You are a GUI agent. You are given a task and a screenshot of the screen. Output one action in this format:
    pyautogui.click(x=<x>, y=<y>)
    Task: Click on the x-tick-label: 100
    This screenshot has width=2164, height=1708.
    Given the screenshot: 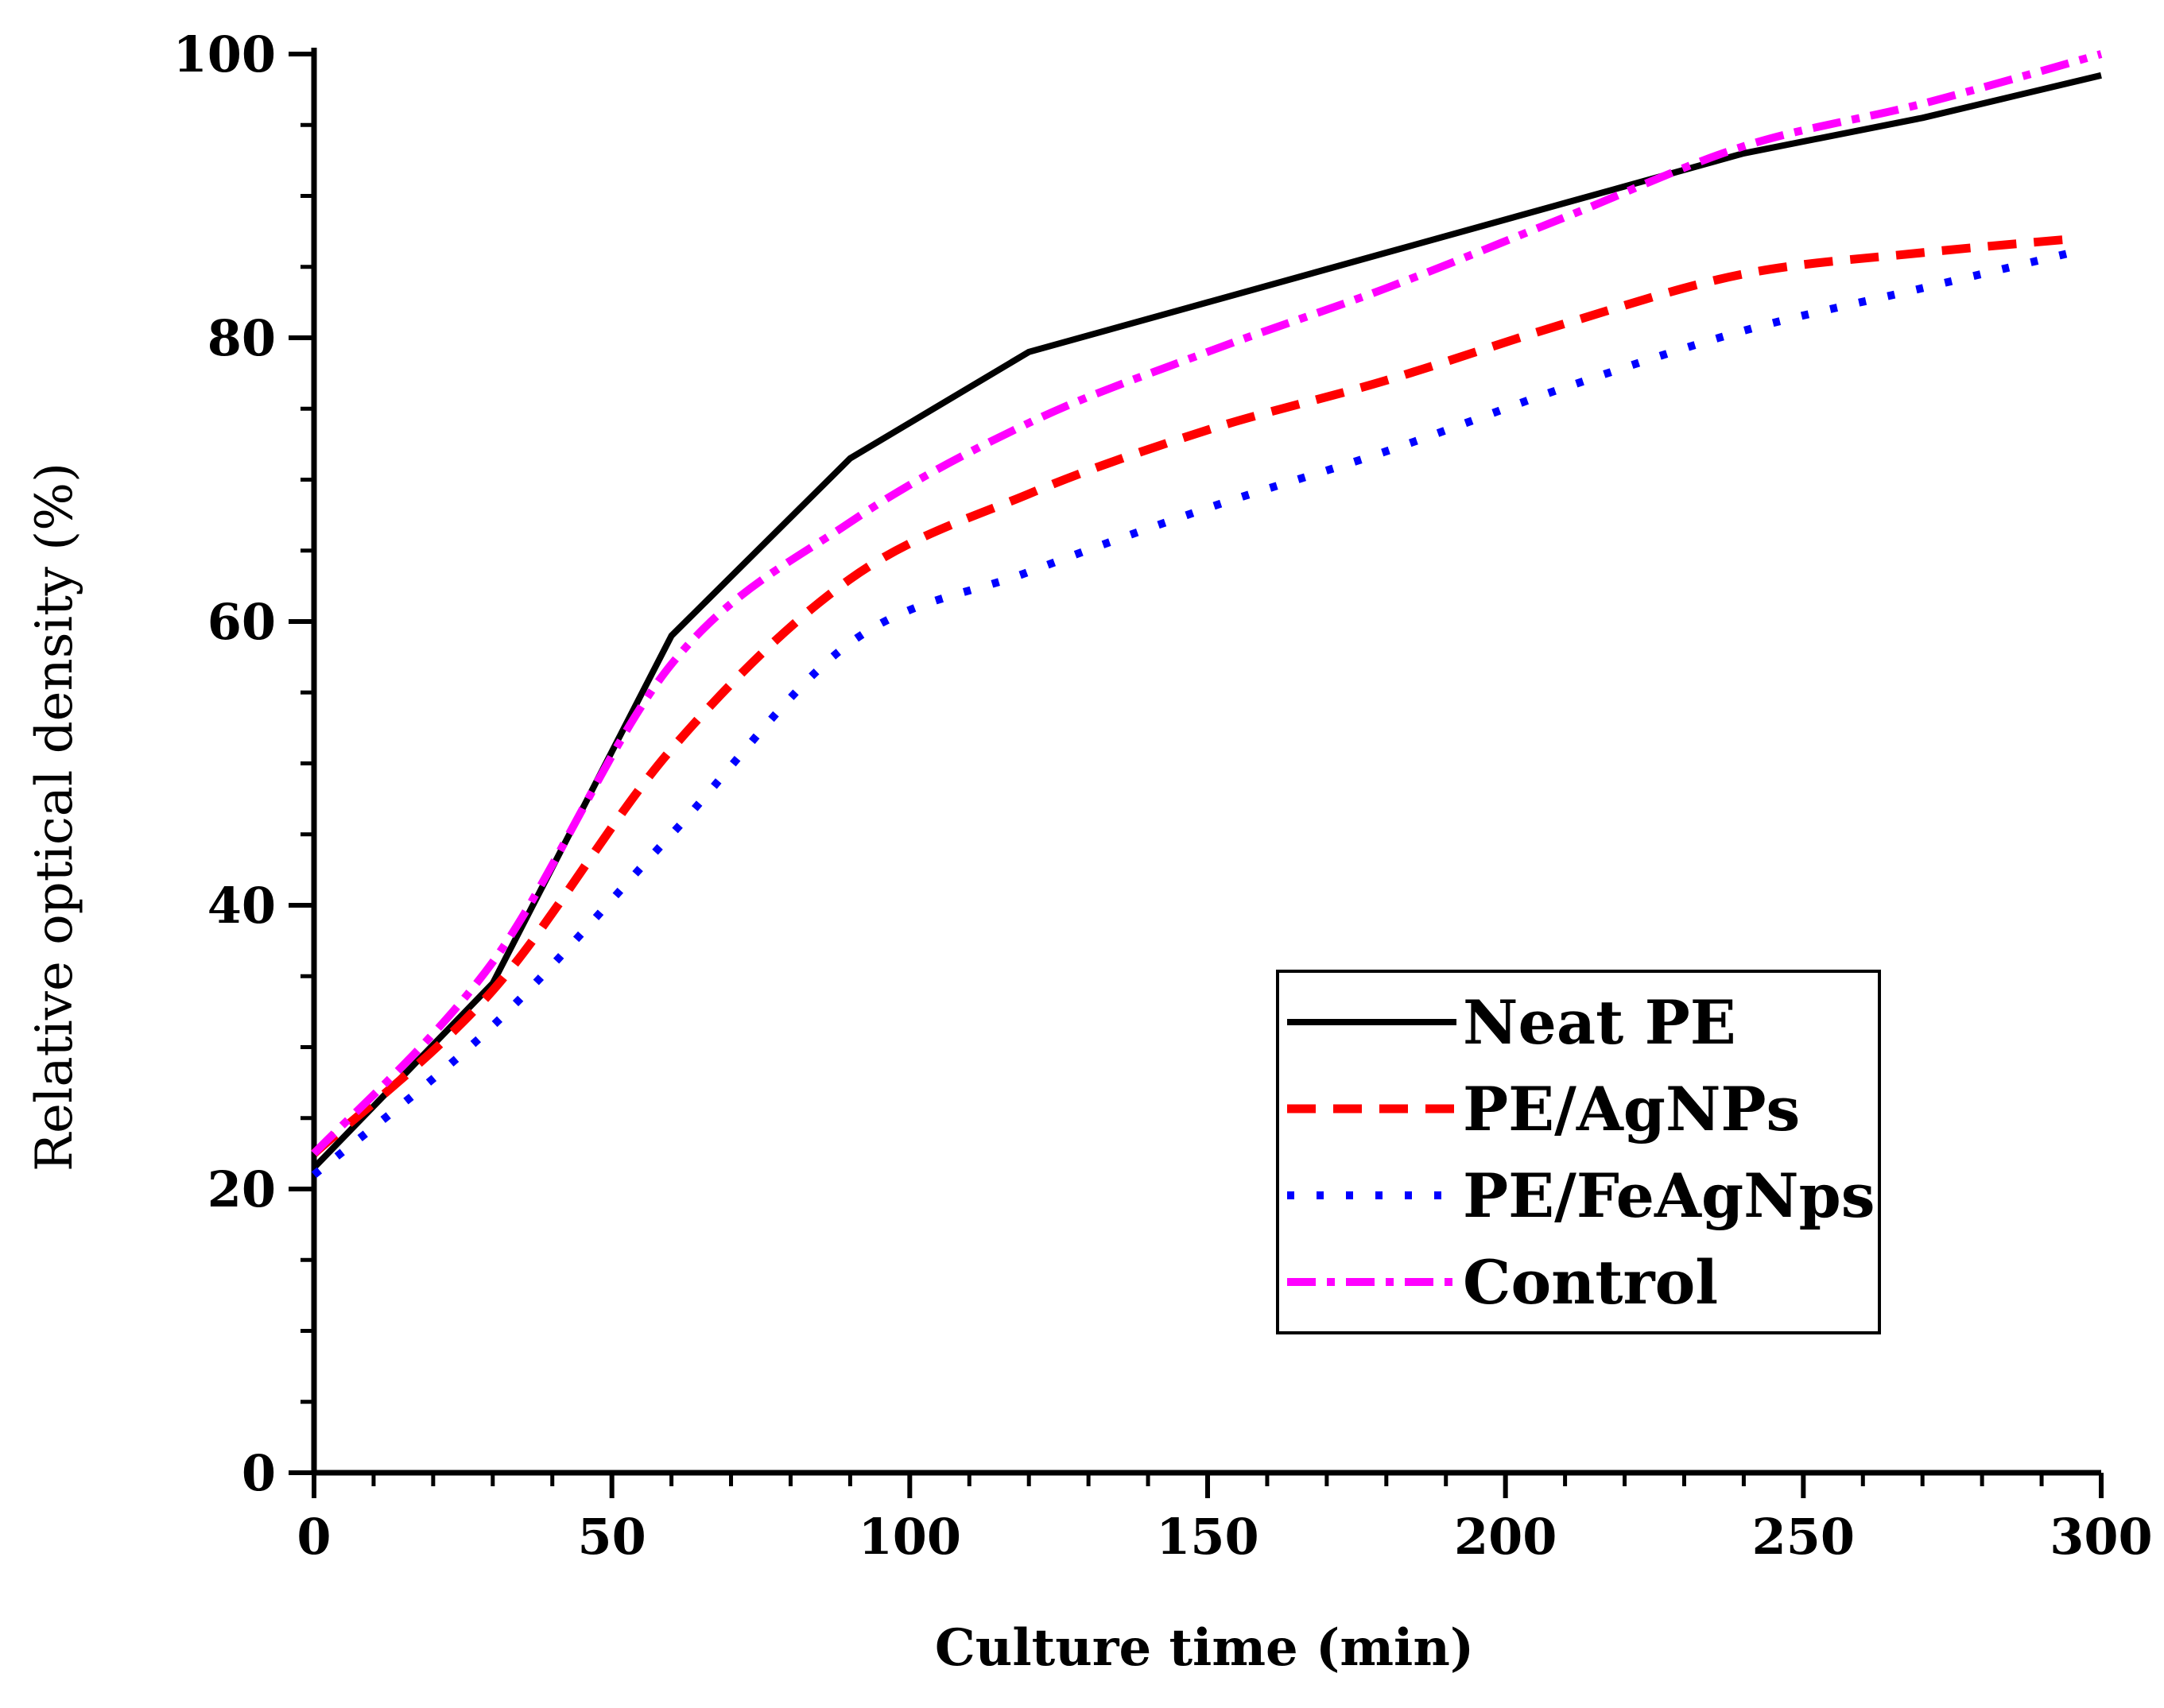 What is the action you would take?
    pyautogui.click(x=910, y=1537)
    